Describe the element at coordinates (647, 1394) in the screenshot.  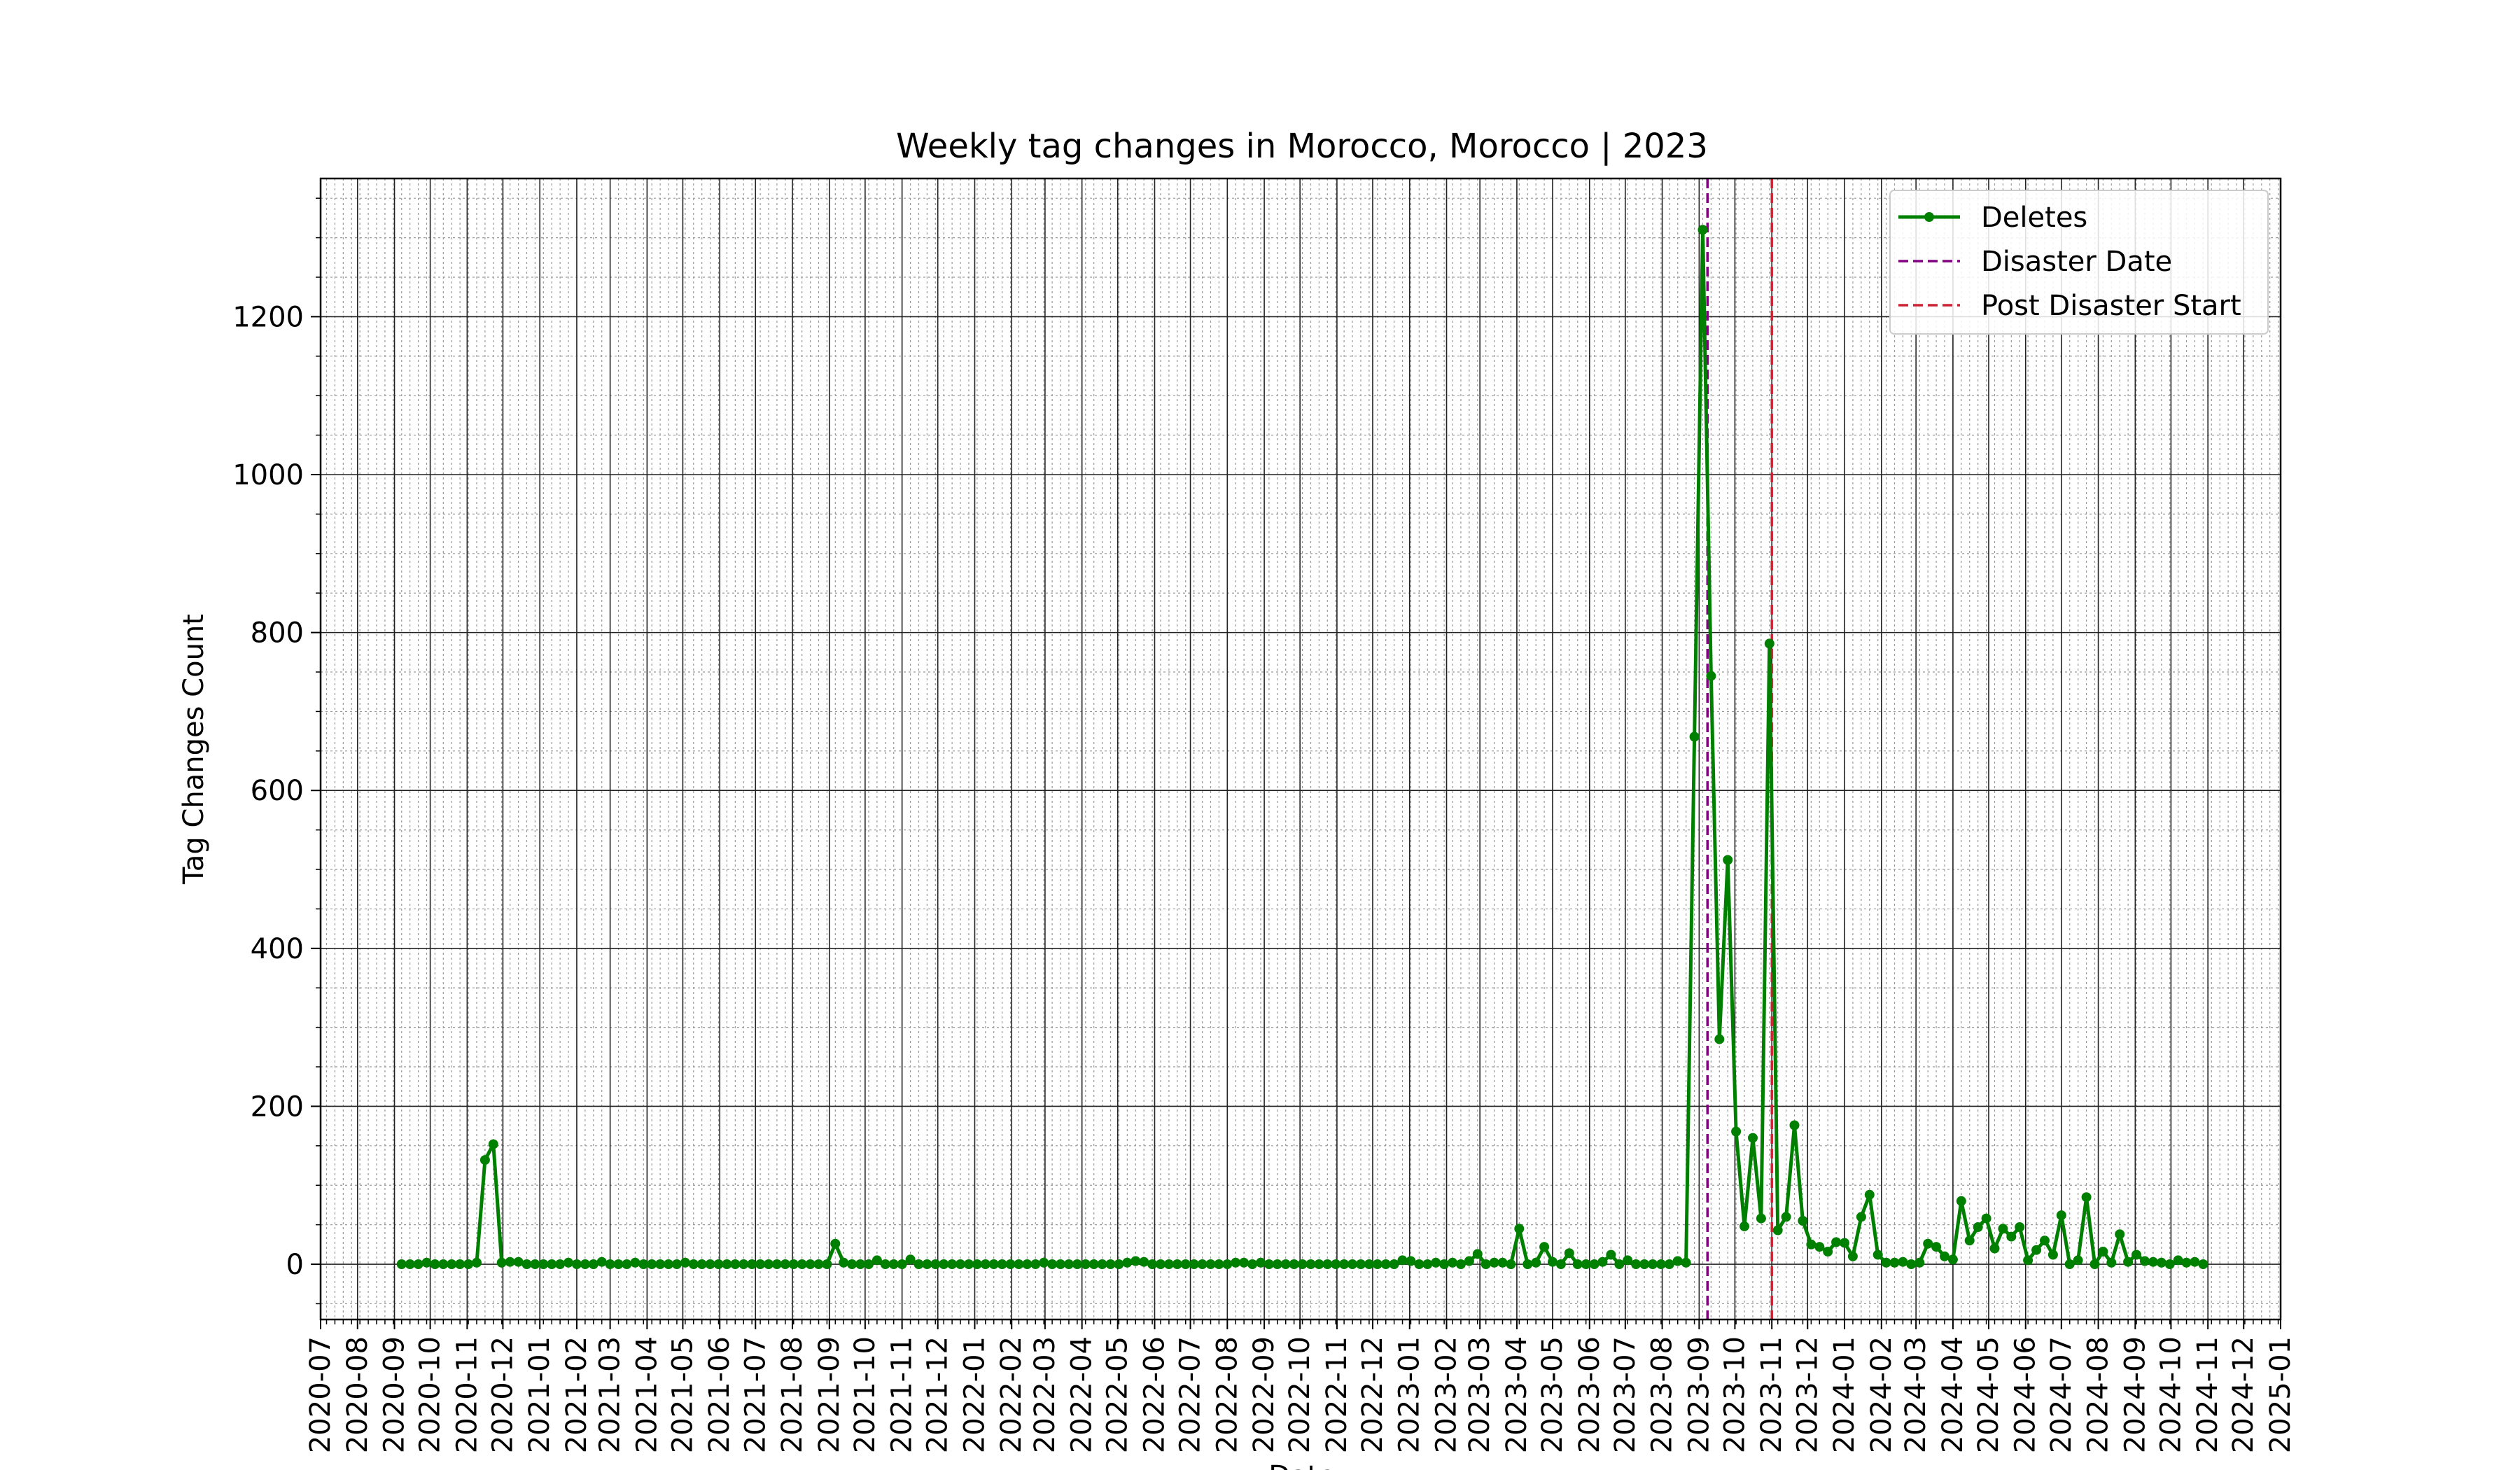
I see `x-tick-label: 2021-04` at that location.